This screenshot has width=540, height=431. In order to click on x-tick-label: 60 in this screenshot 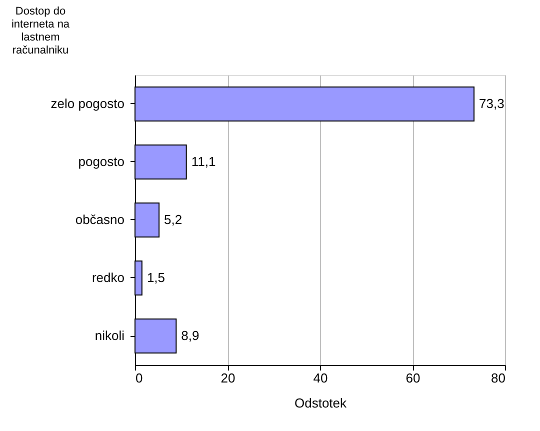, I will do `click(413, 378)`.